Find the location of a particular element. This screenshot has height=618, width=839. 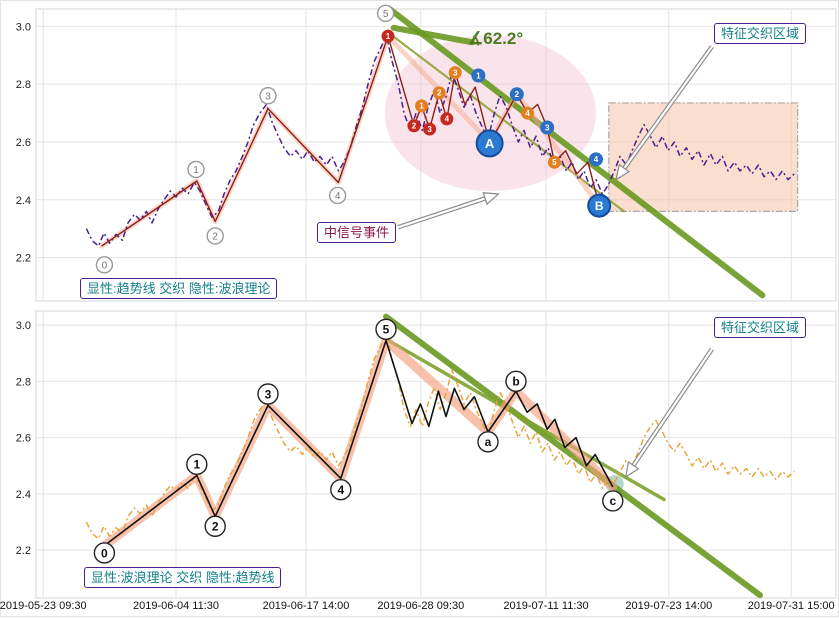

bottom-legend-label: 显性:波浪理论 交织 隐性:趋势线 is located at coordinates (183, 577).